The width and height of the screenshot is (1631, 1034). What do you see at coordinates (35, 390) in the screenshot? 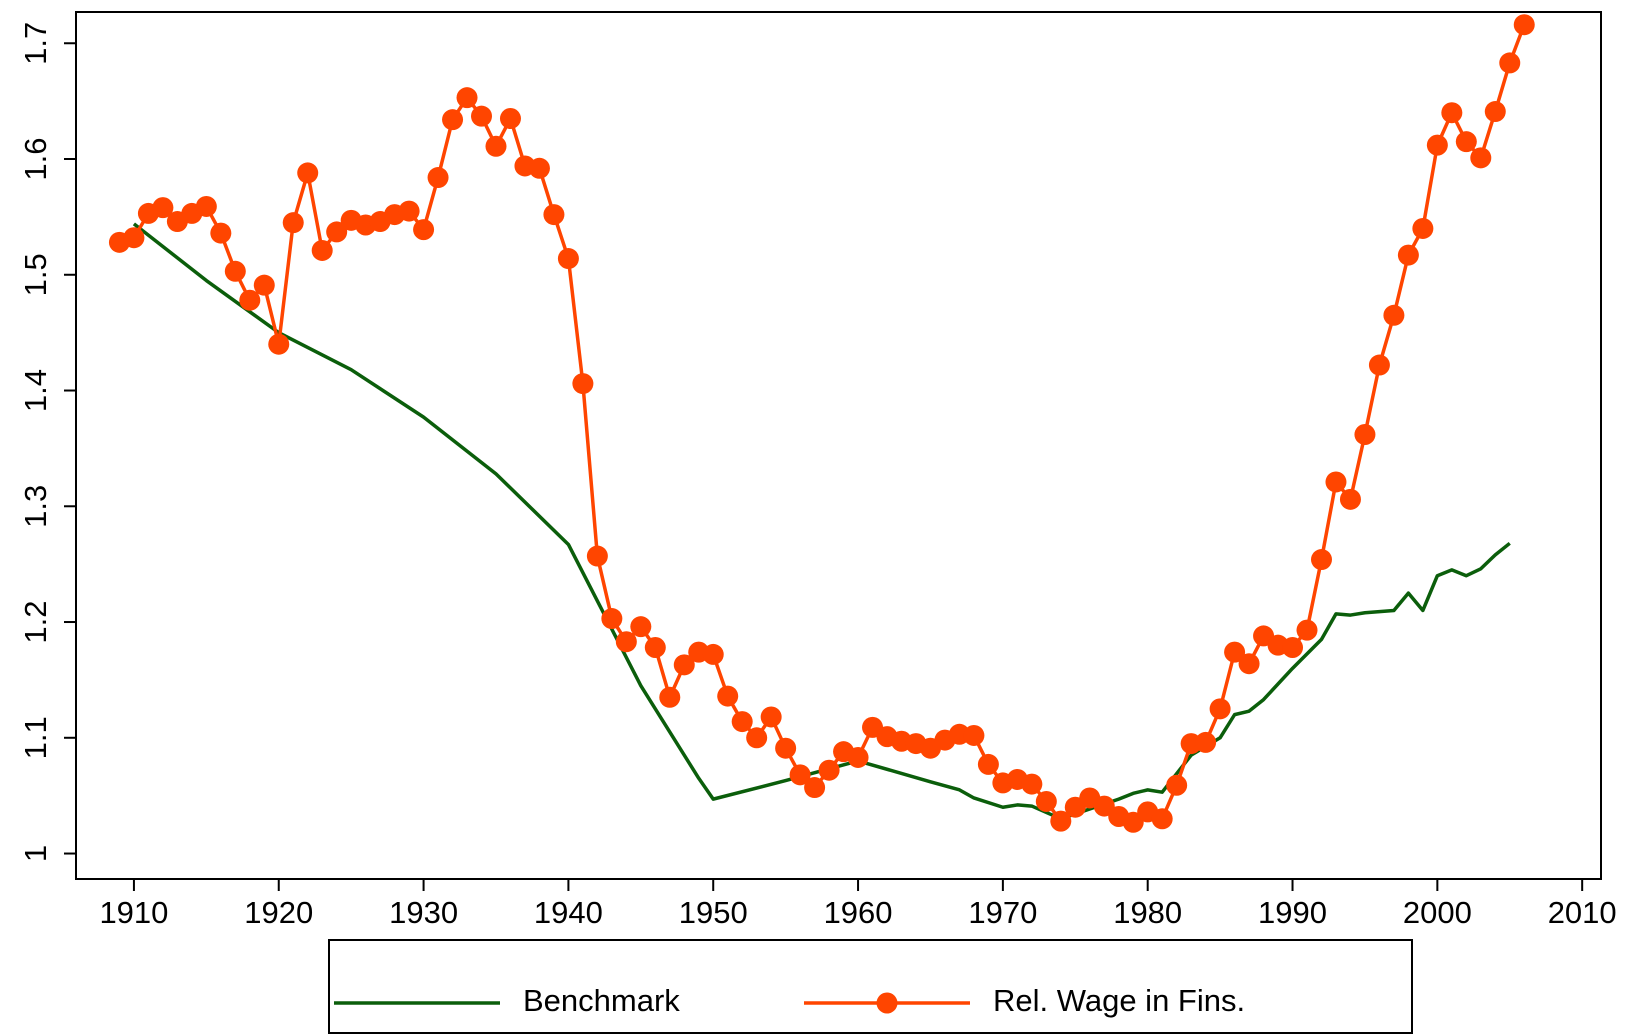
I see `y-tick-label: 1.4` at bounding box center [35, 390].